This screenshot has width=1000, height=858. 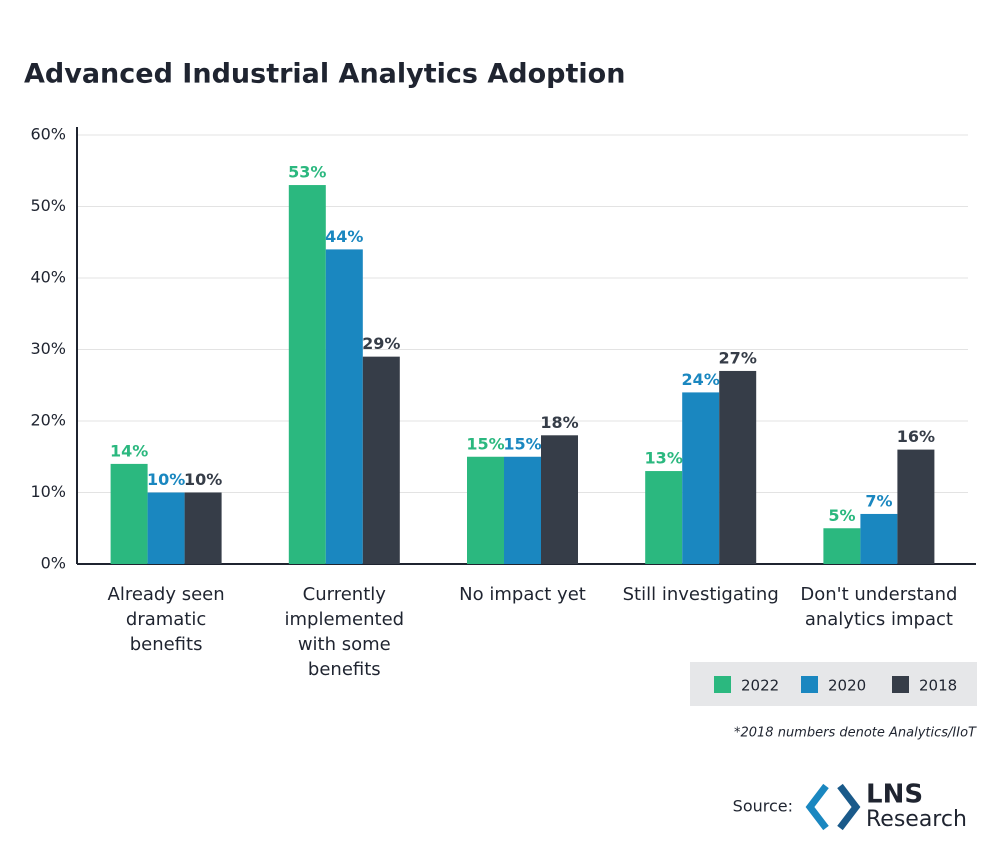 I want to click on y-tick-label: 10%, so click(x=48, y=491).